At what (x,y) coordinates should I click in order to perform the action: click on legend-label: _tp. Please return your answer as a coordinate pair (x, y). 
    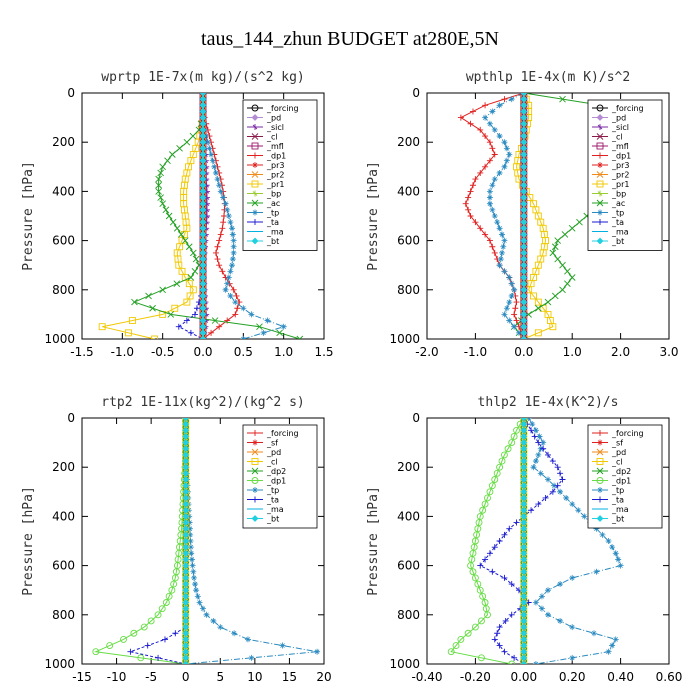
    Looking at the image, I should click on (272, 490).